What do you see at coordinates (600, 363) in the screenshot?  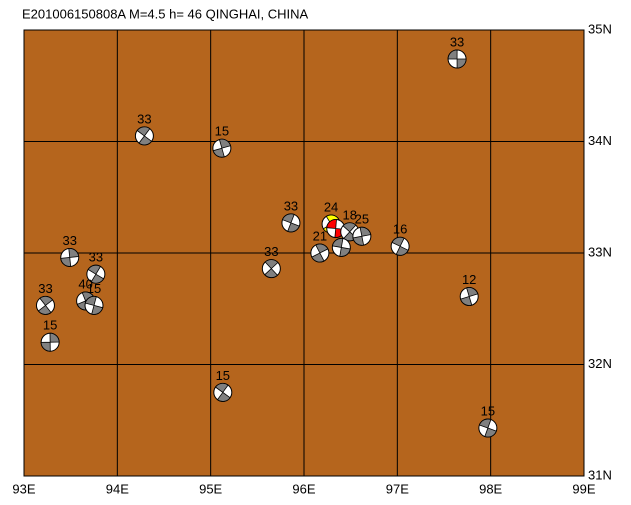 I see `y-tick-label: 32N` at bounding box center [600, 363].